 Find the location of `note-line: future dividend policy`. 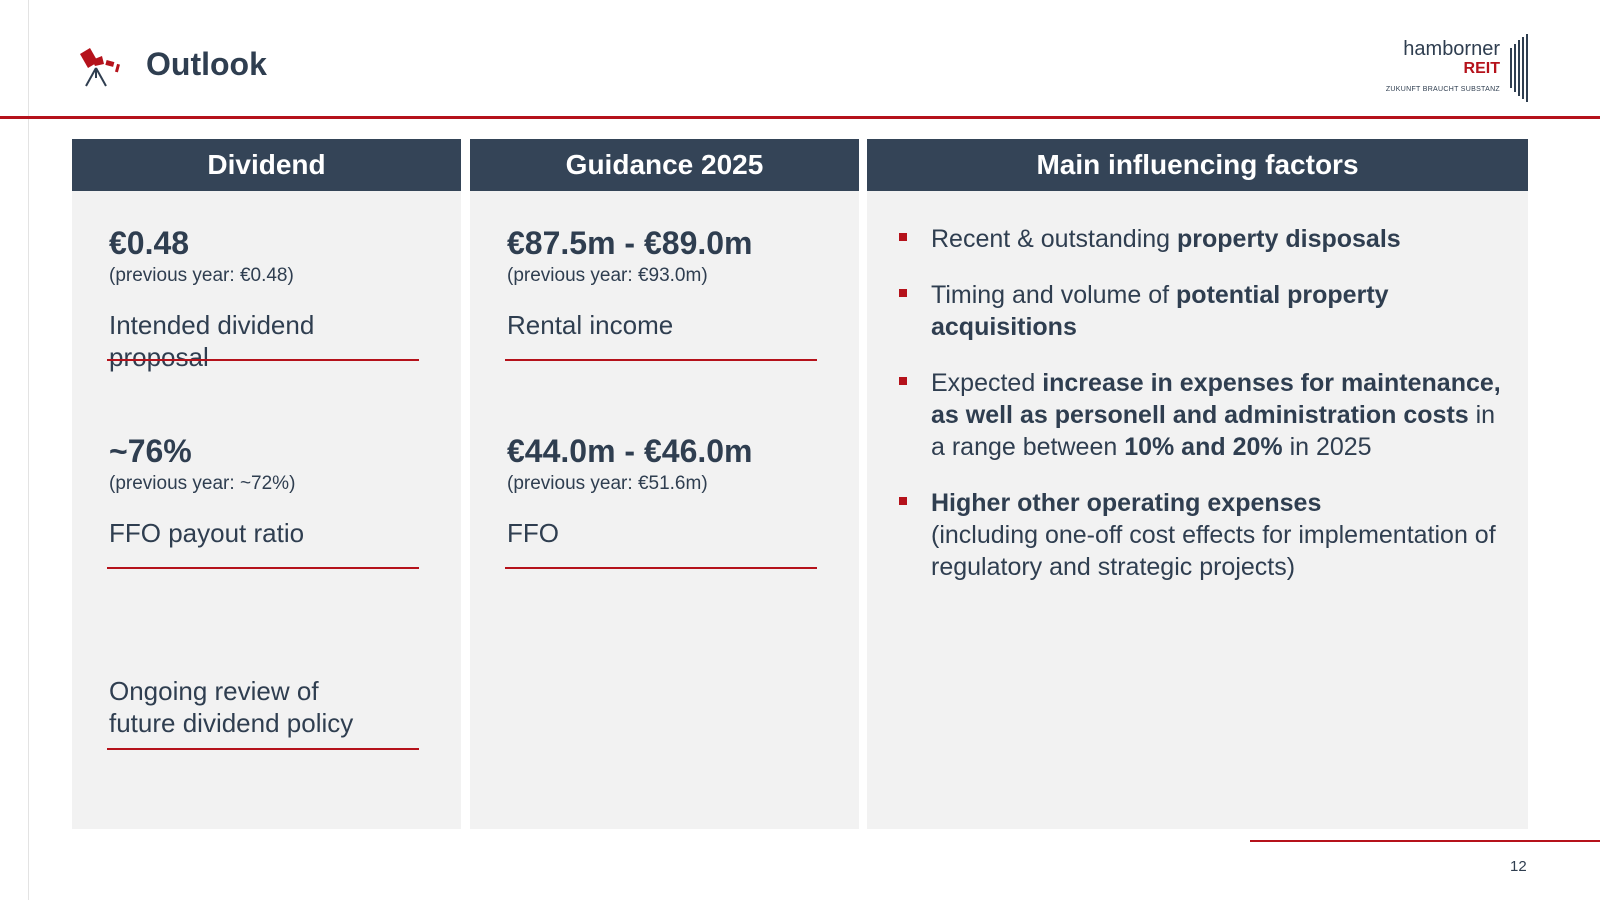

note-line: future dividend policy is located at coordinates (231, 723).